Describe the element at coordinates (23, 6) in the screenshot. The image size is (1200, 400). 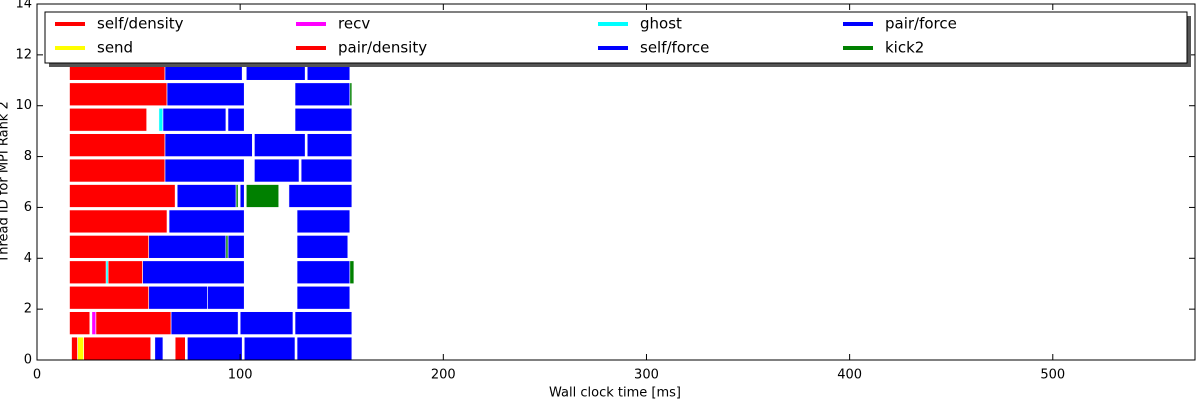
I see `y-tick-label: 14` at that location.